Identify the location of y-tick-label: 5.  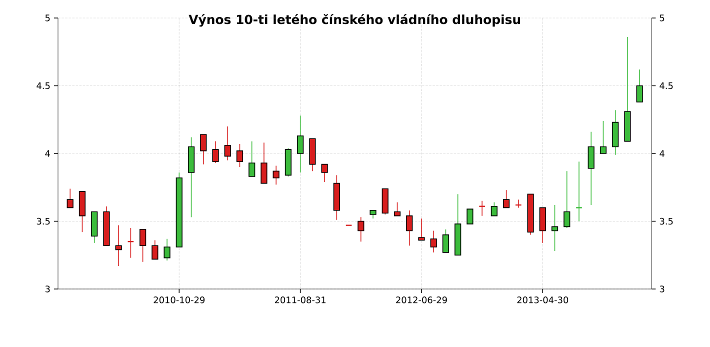
(47, 18).